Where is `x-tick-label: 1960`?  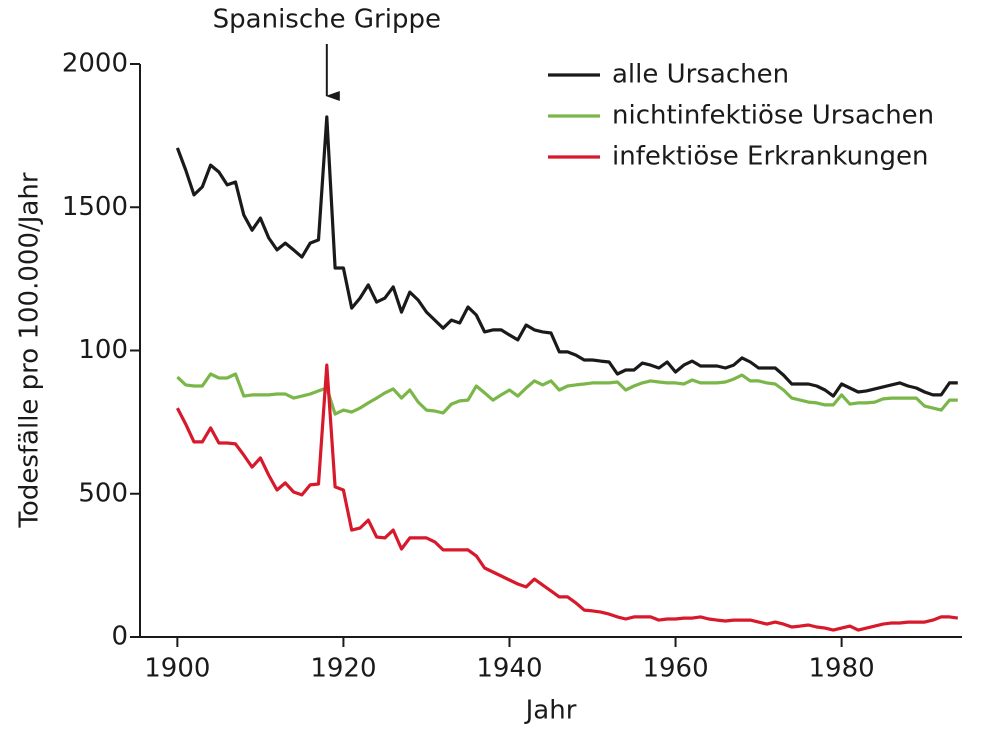
x-tick-label: 1960 is located at coordinates (675, 669).